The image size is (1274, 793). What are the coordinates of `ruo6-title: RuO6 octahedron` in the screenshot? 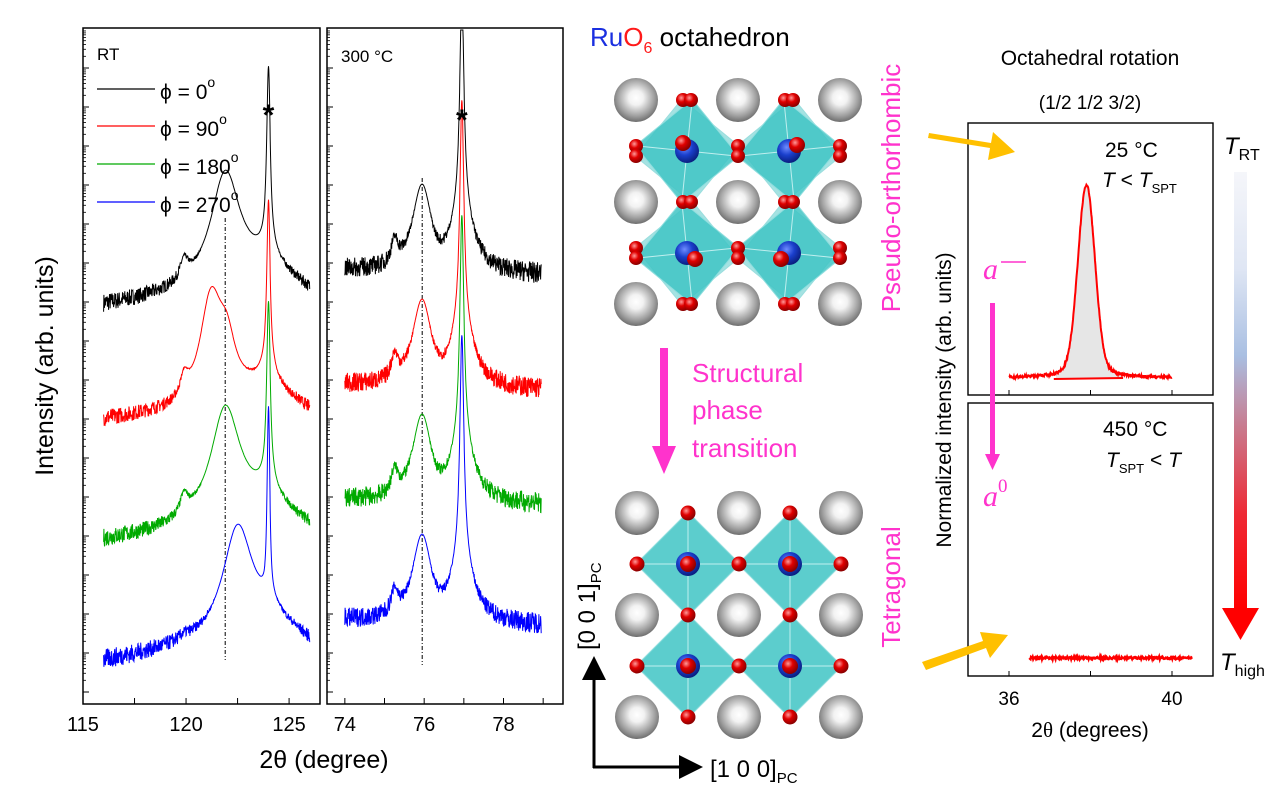 It's located at (690, 39).